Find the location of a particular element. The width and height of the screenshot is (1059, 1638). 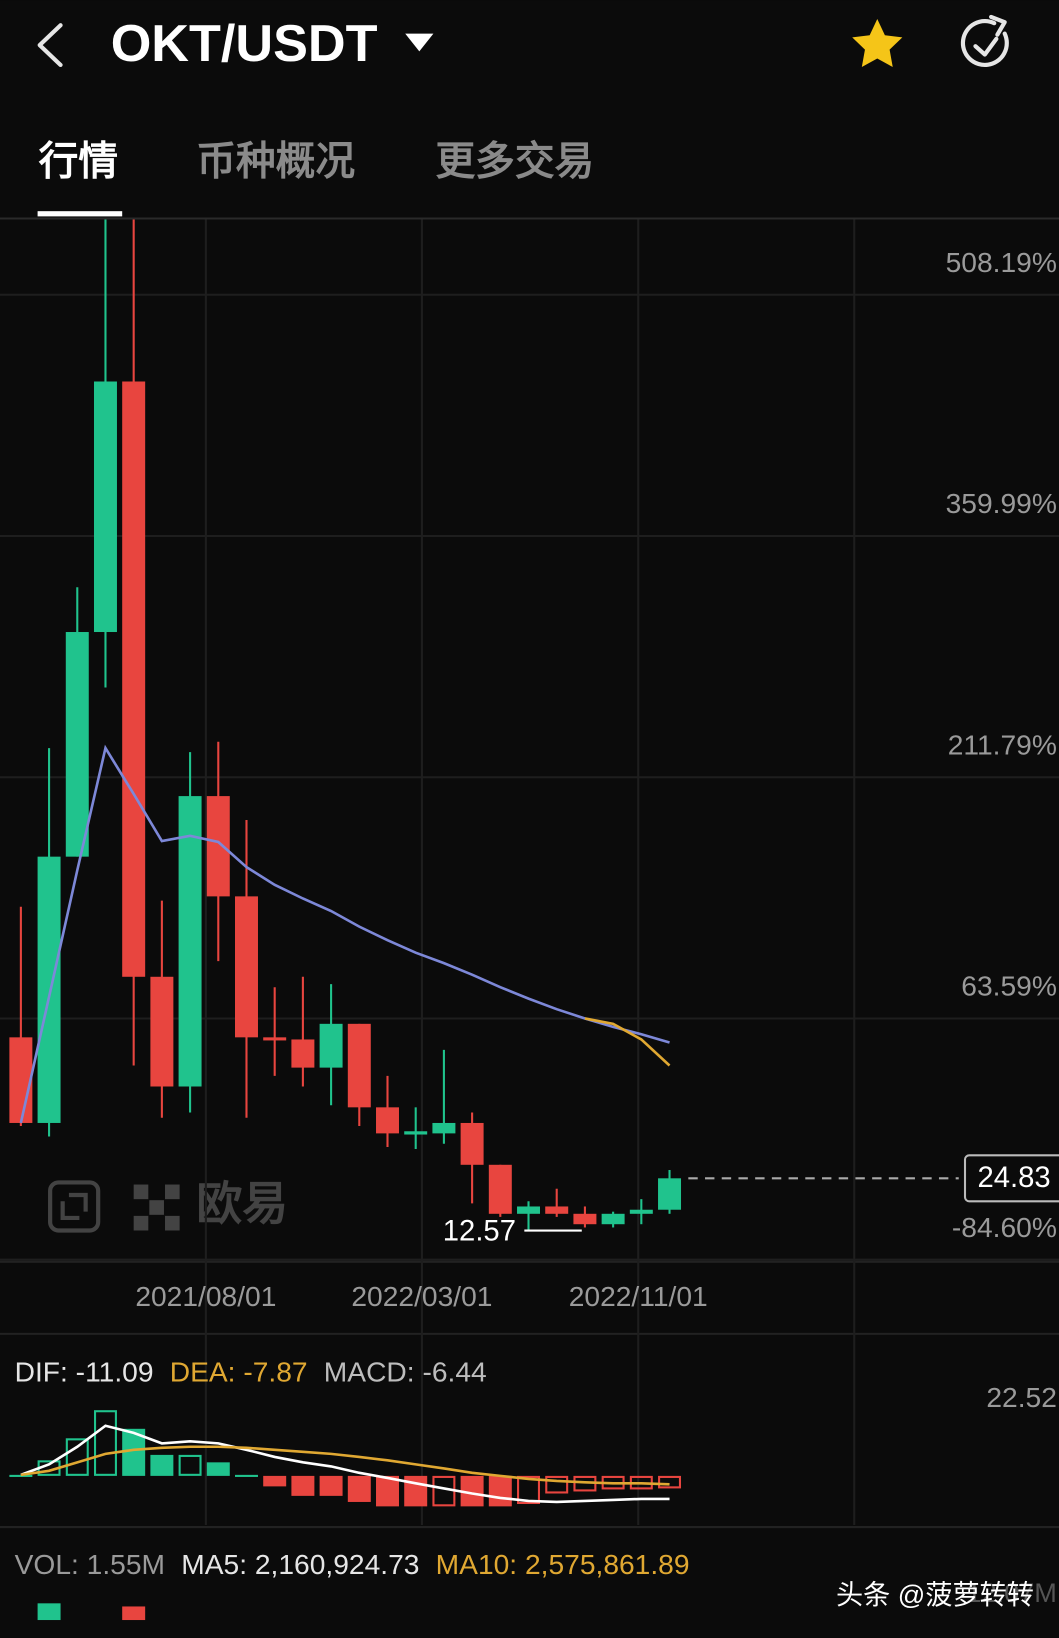

x-tick-label: 2022/03/01 is located at coordinates (421, 1296).